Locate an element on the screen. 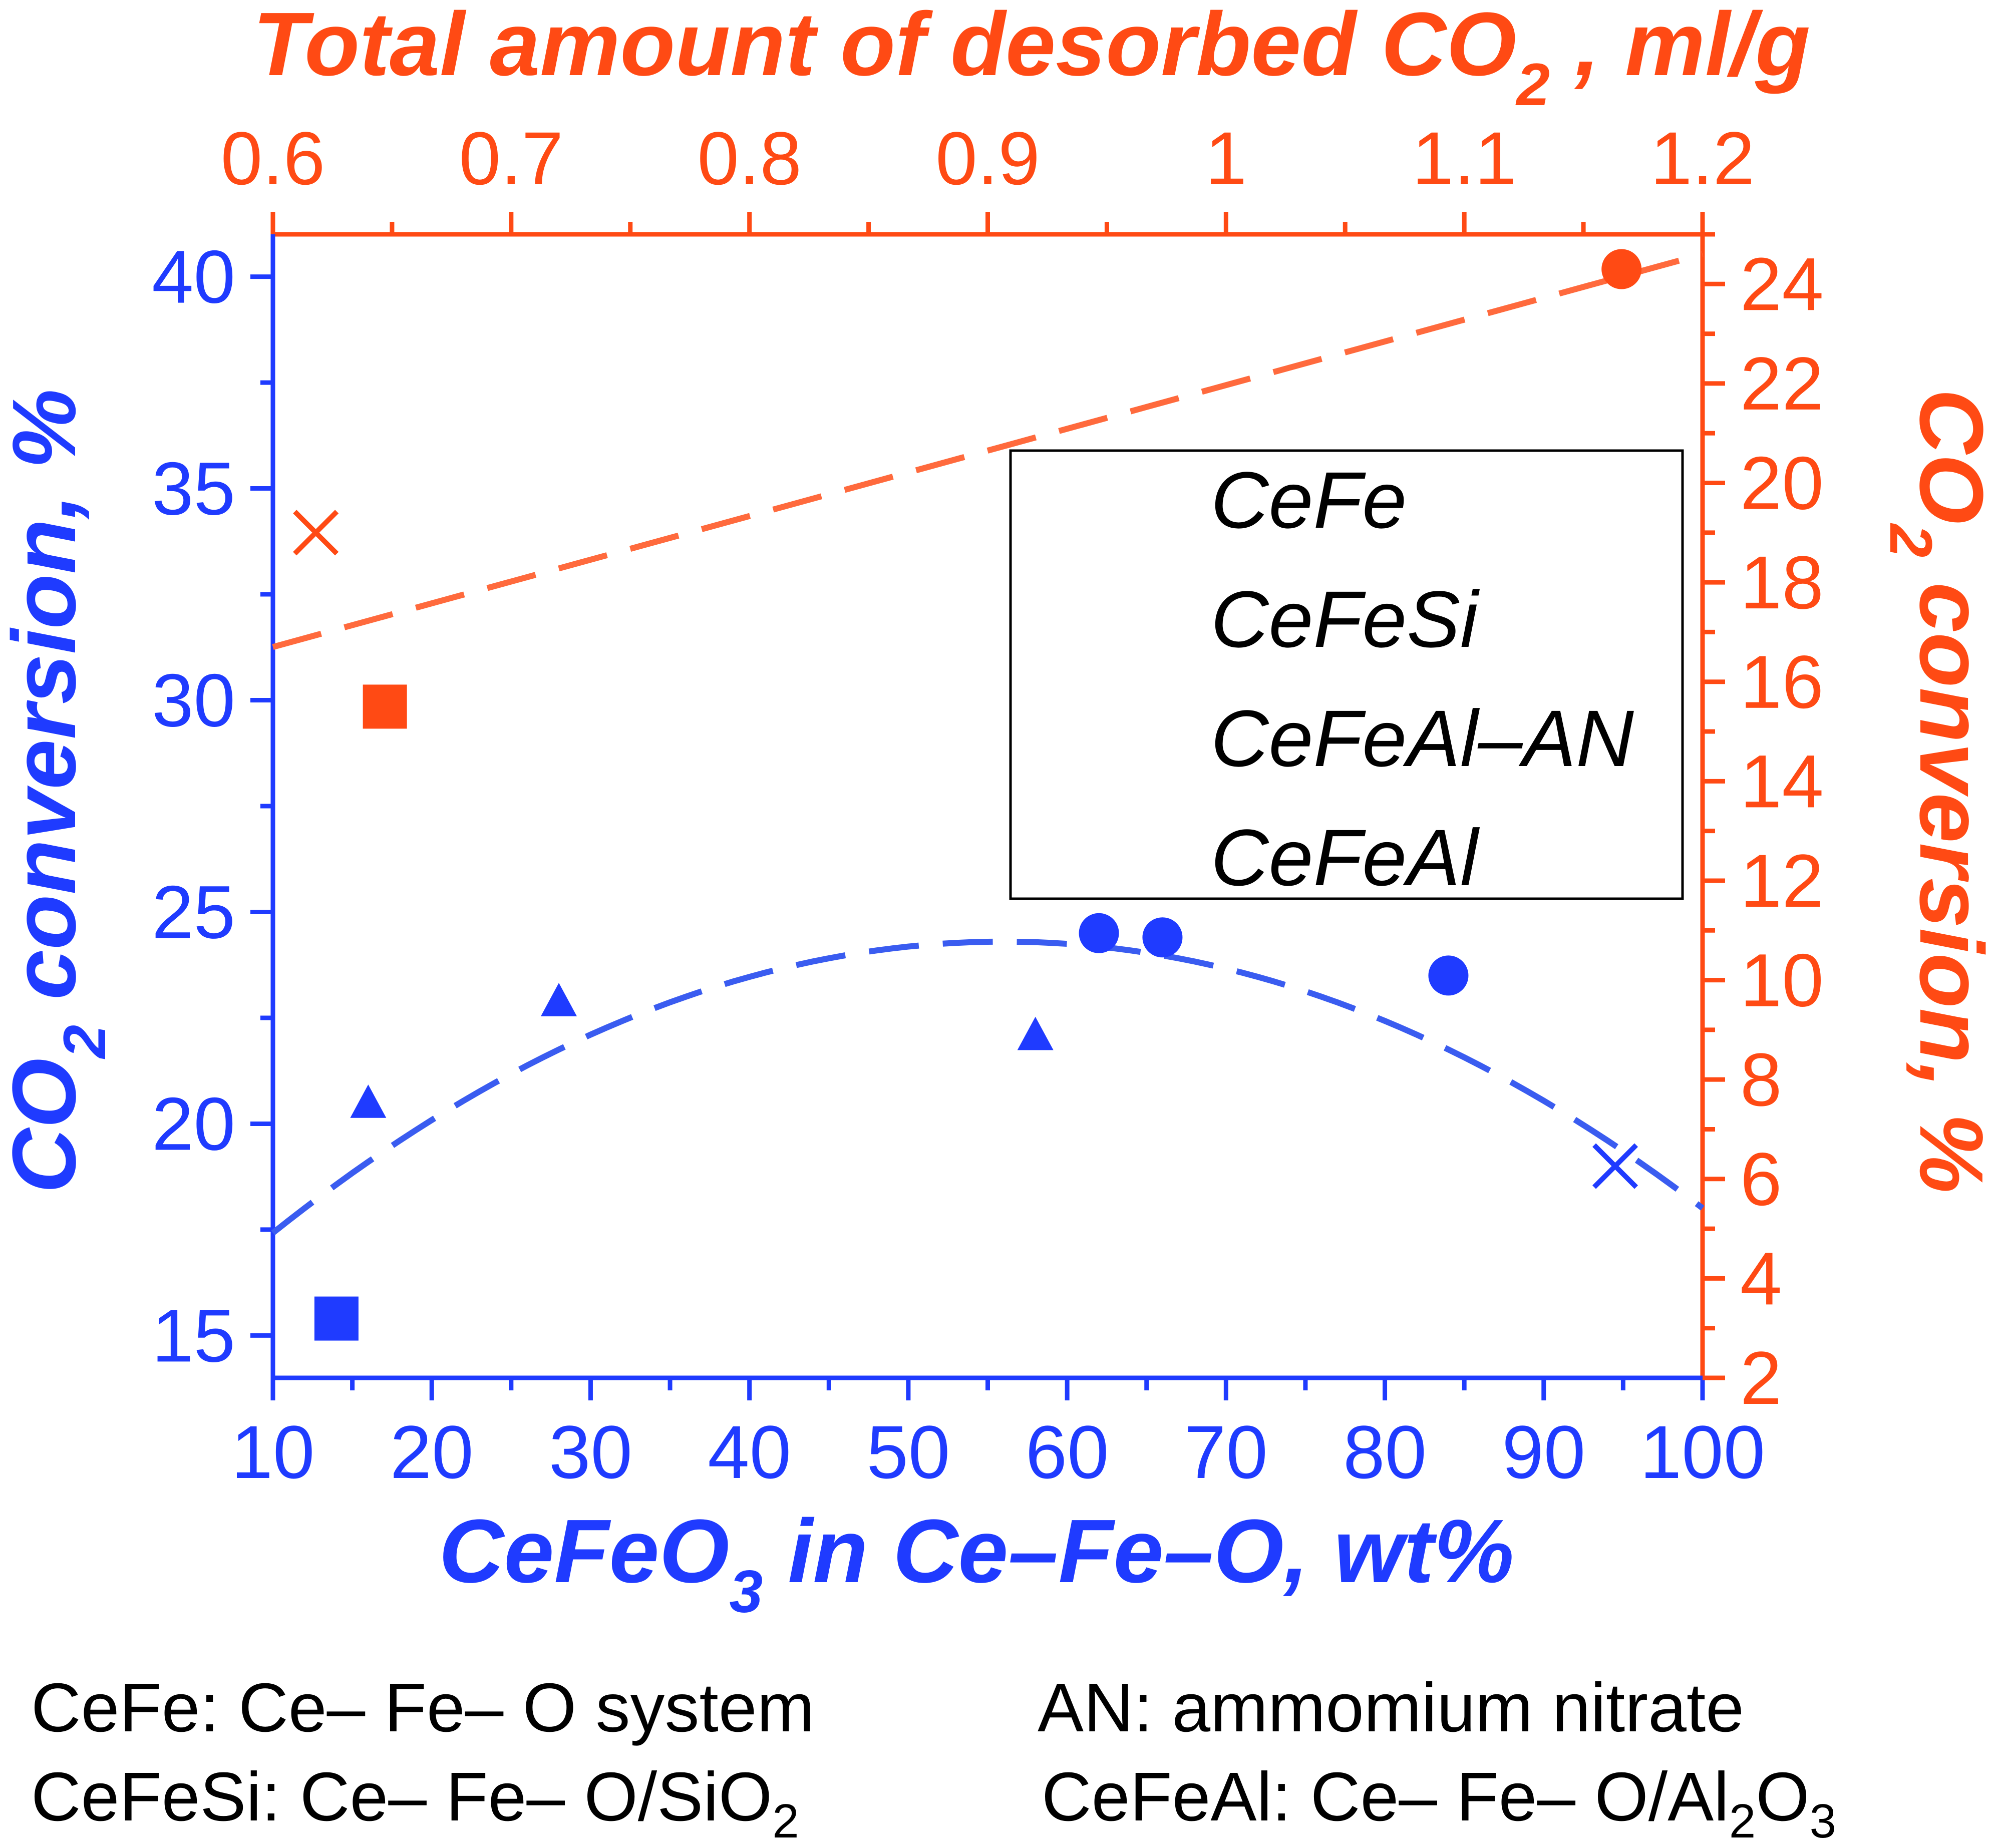 The height and width of the screenshot is (1848, 1999). bottom-tick-label: 20 is located at coordinates (432, 1452).